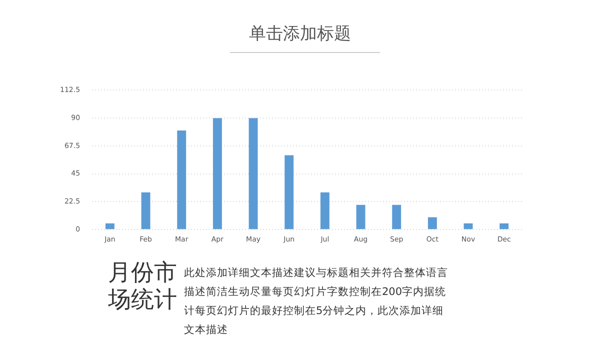 Image resolution: width=600 pixels, height=338 pixels. What do you see at coordinates (300, 34) in the screenshot?
I see `chart-title: 单击添加标题` at bounding box center [300, 34].